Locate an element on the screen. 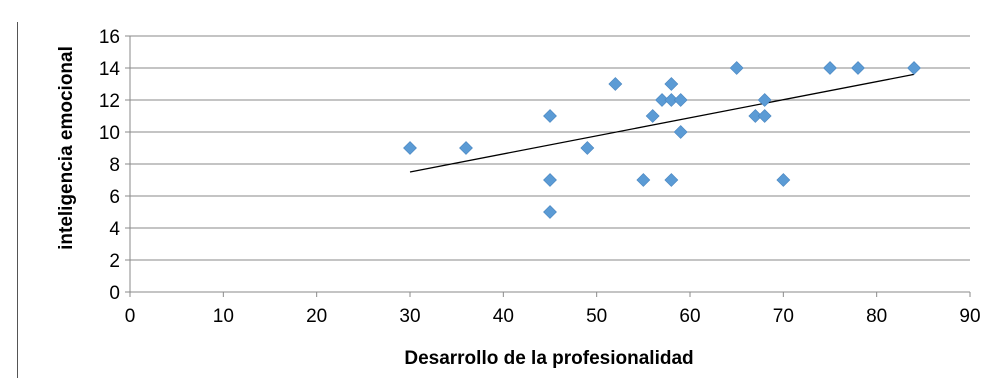 This screenshot has height=382, width=1000. x-tick-label: 30 is located at coordinates (409, 316).